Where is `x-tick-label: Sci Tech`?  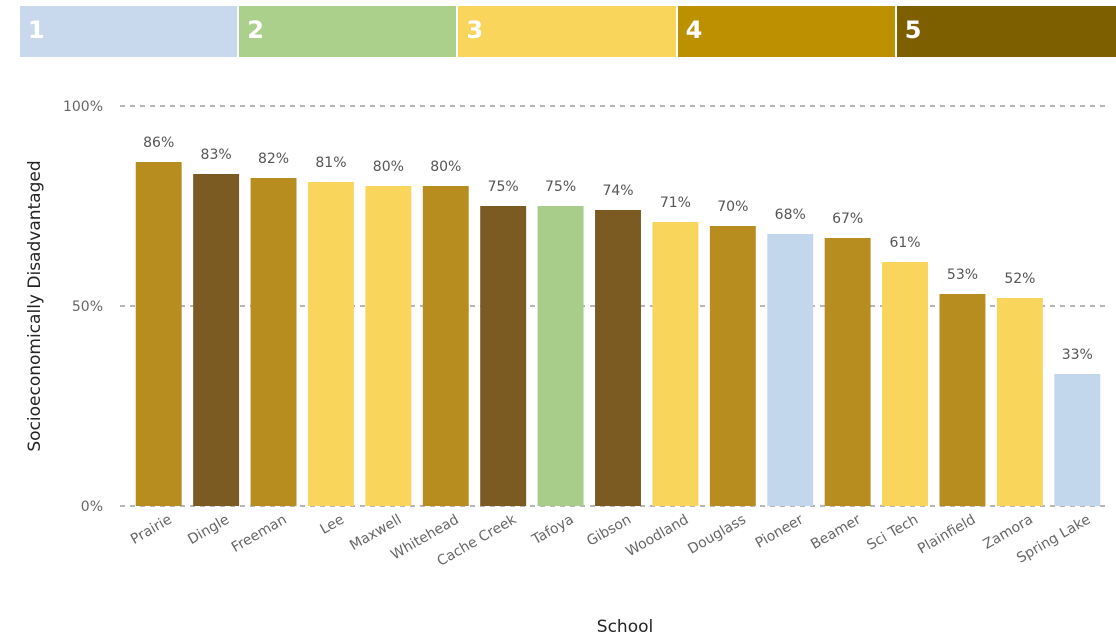 x-tick-label: Sci Tech is located at coordinates (892, 533).